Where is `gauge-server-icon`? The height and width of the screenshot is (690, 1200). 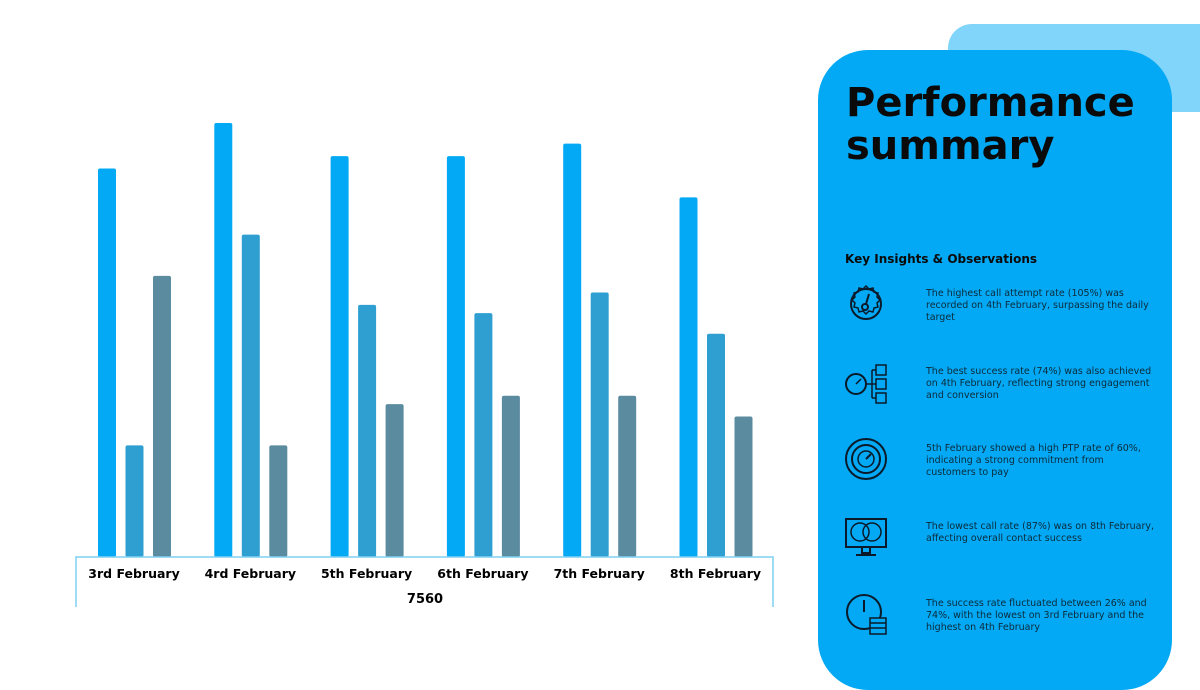
gauge-server-icon is located at coordinates (866, 614).